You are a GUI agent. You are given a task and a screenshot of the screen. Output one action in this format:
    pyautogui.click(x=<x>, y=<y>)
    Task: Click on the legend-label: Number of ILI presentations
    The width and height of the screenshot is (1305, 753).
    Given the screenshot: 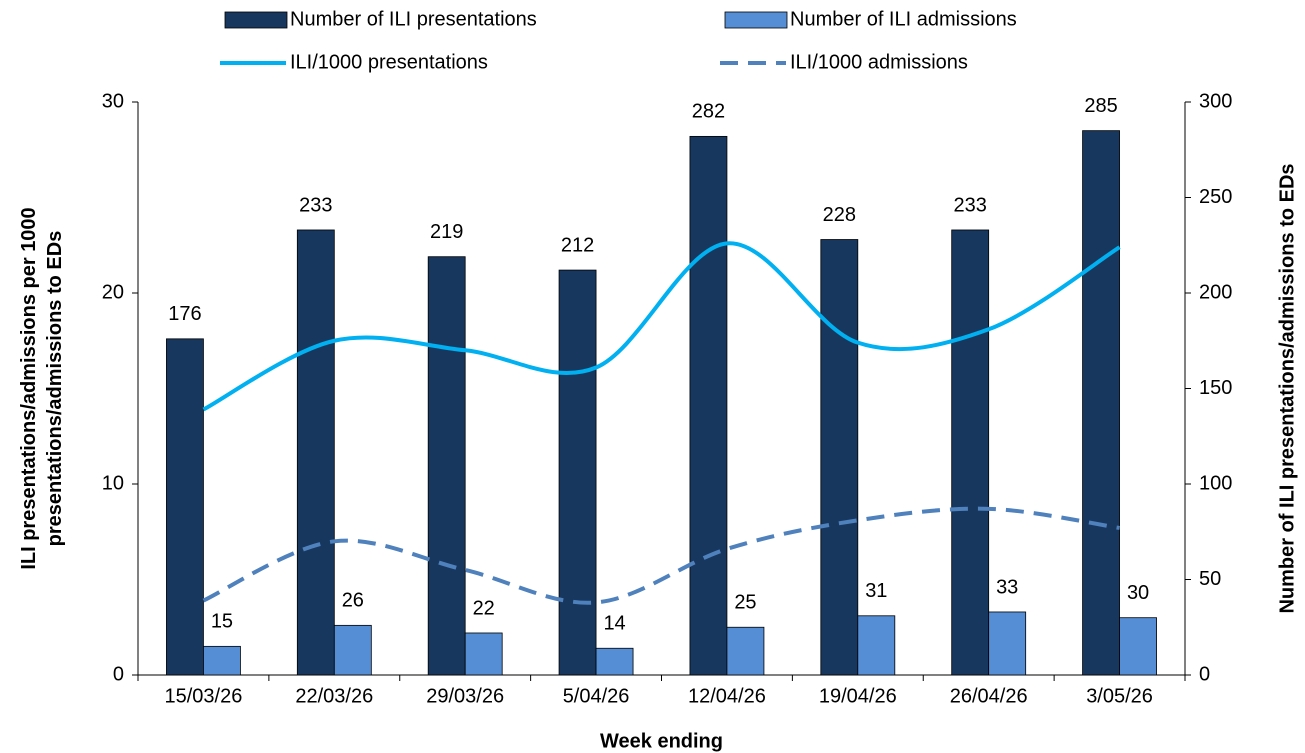 What is the action you would take?
    pyautogui.click(x=413, y=19)
    